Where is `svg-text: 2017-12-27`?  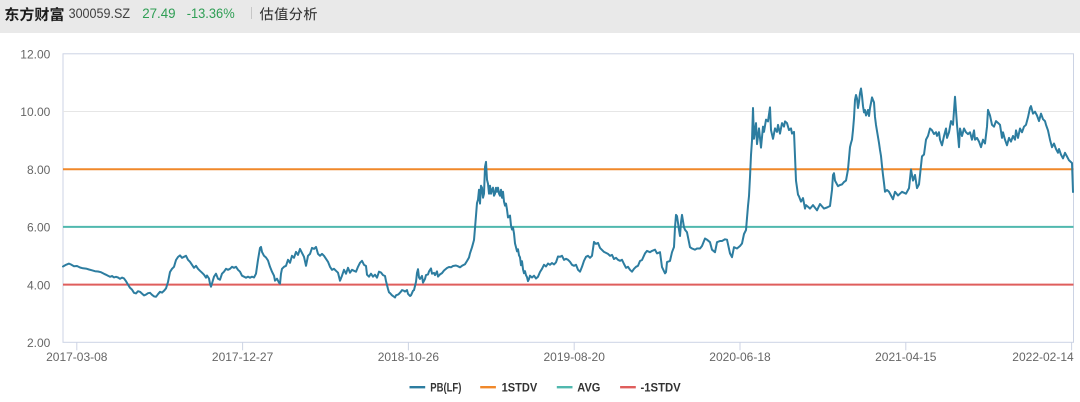 svg-text: 2017-12-27 is located at coordinates (243, 357).